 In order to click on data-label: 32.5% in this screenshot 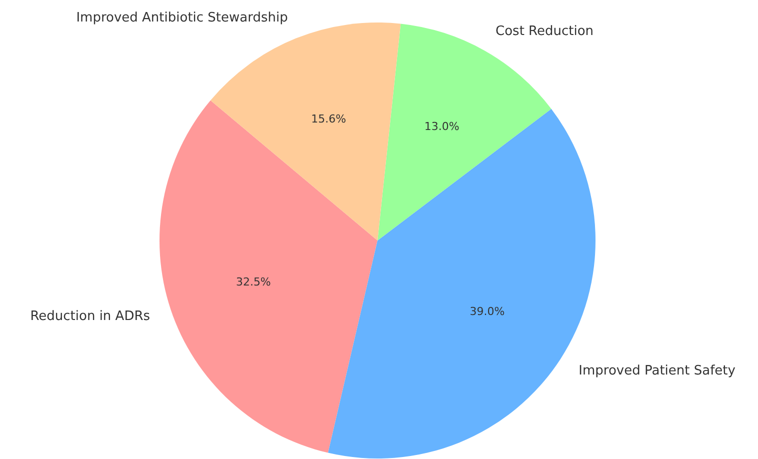, I will do `click(253, 281)`.